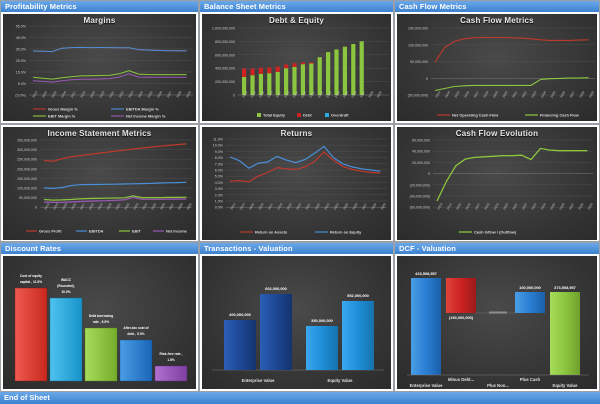 This screenshot has width=600, height=404. I want to click on chart-returns: Returns, so click(296, 183).